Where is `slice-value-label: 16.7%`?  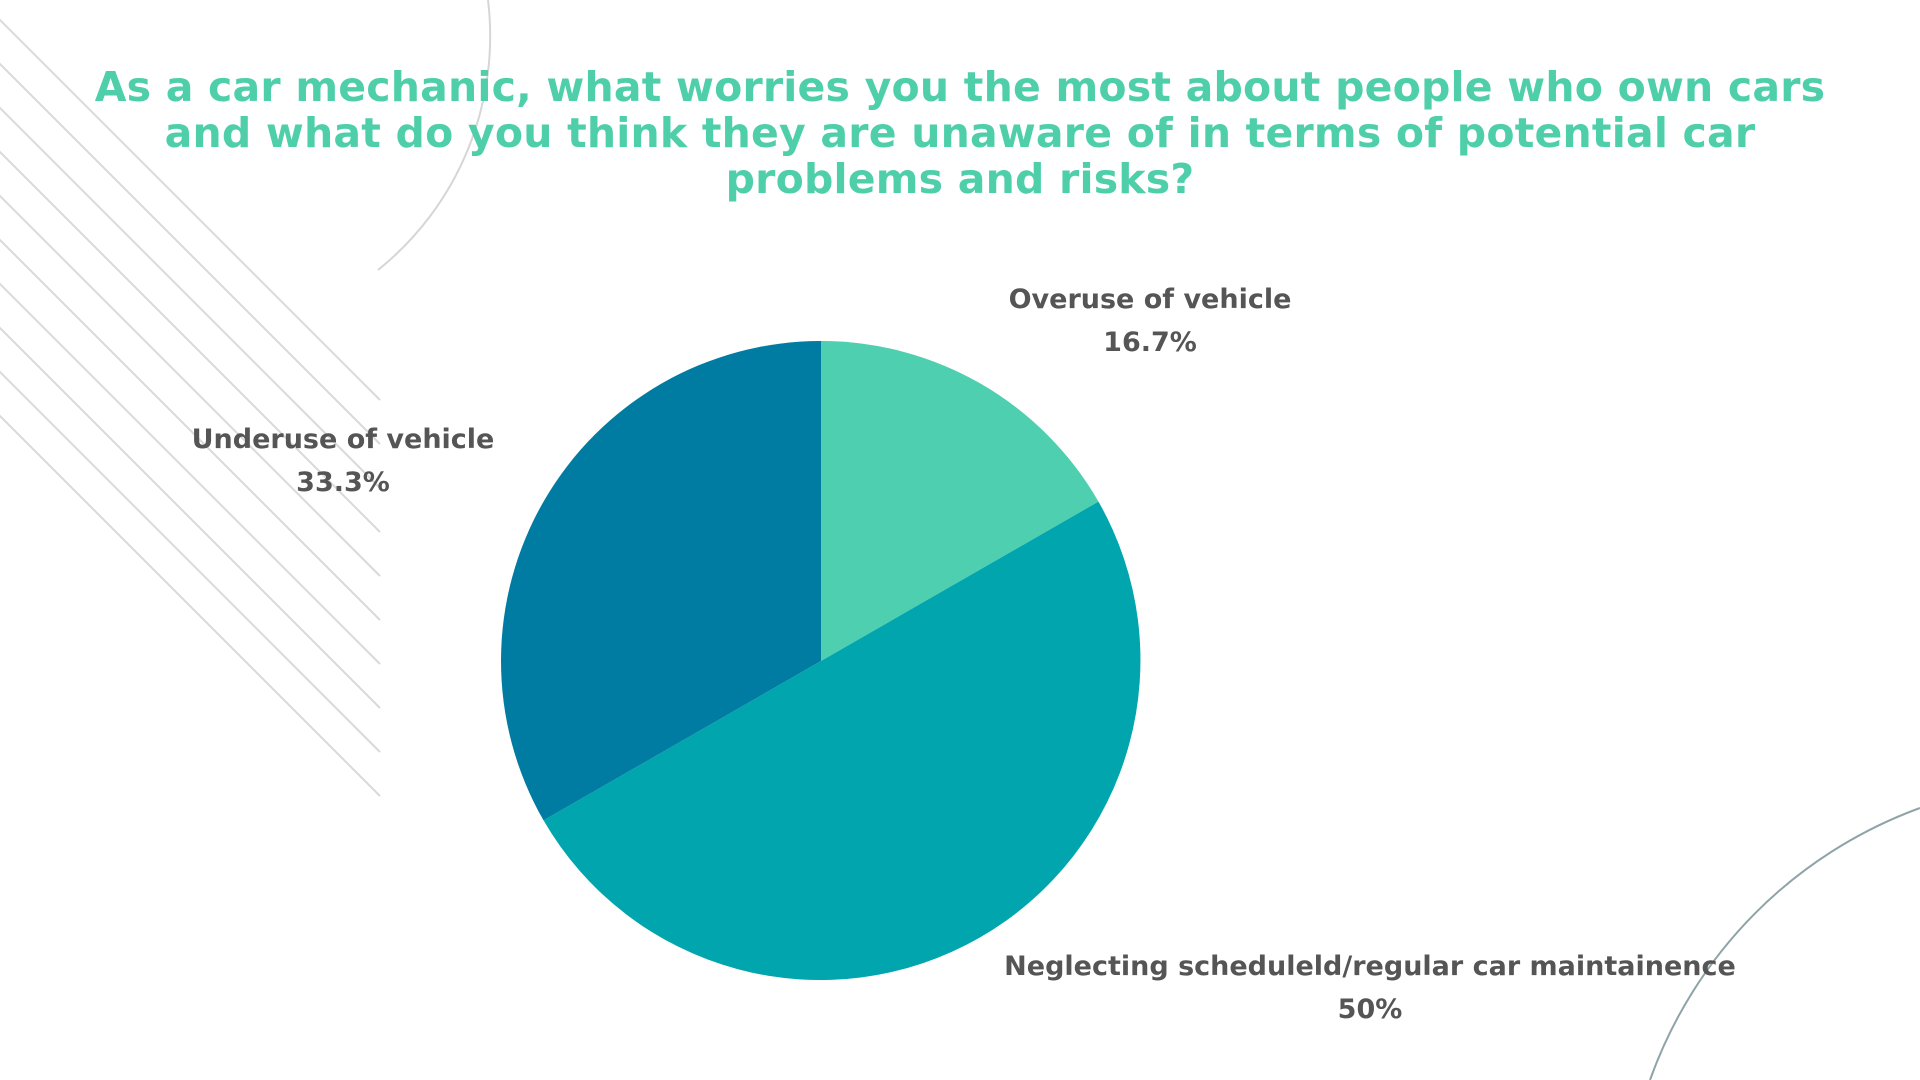 slice-value-label: 16.7% is located at coordinates (1150, 342).